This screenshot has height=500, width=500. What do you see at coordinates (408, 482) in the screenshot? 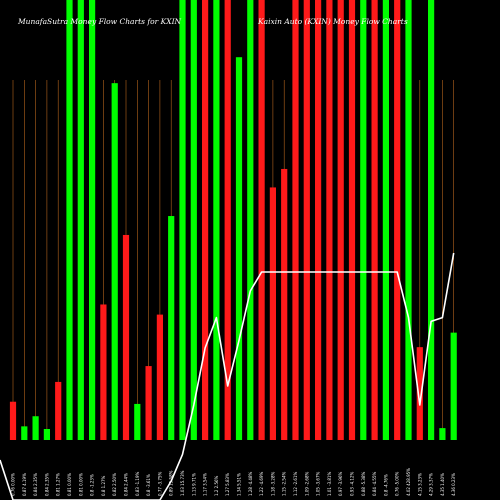
I see `x-tick-label: 4.02 428.95%` at bounding box center [408, 482].